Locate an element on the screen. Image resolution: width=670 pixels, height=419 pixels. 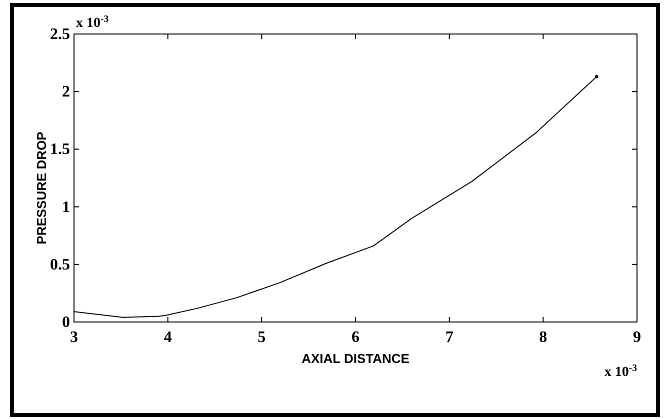
y-axis-title: PRESSURE DROP is located at coordinates (41, 187).